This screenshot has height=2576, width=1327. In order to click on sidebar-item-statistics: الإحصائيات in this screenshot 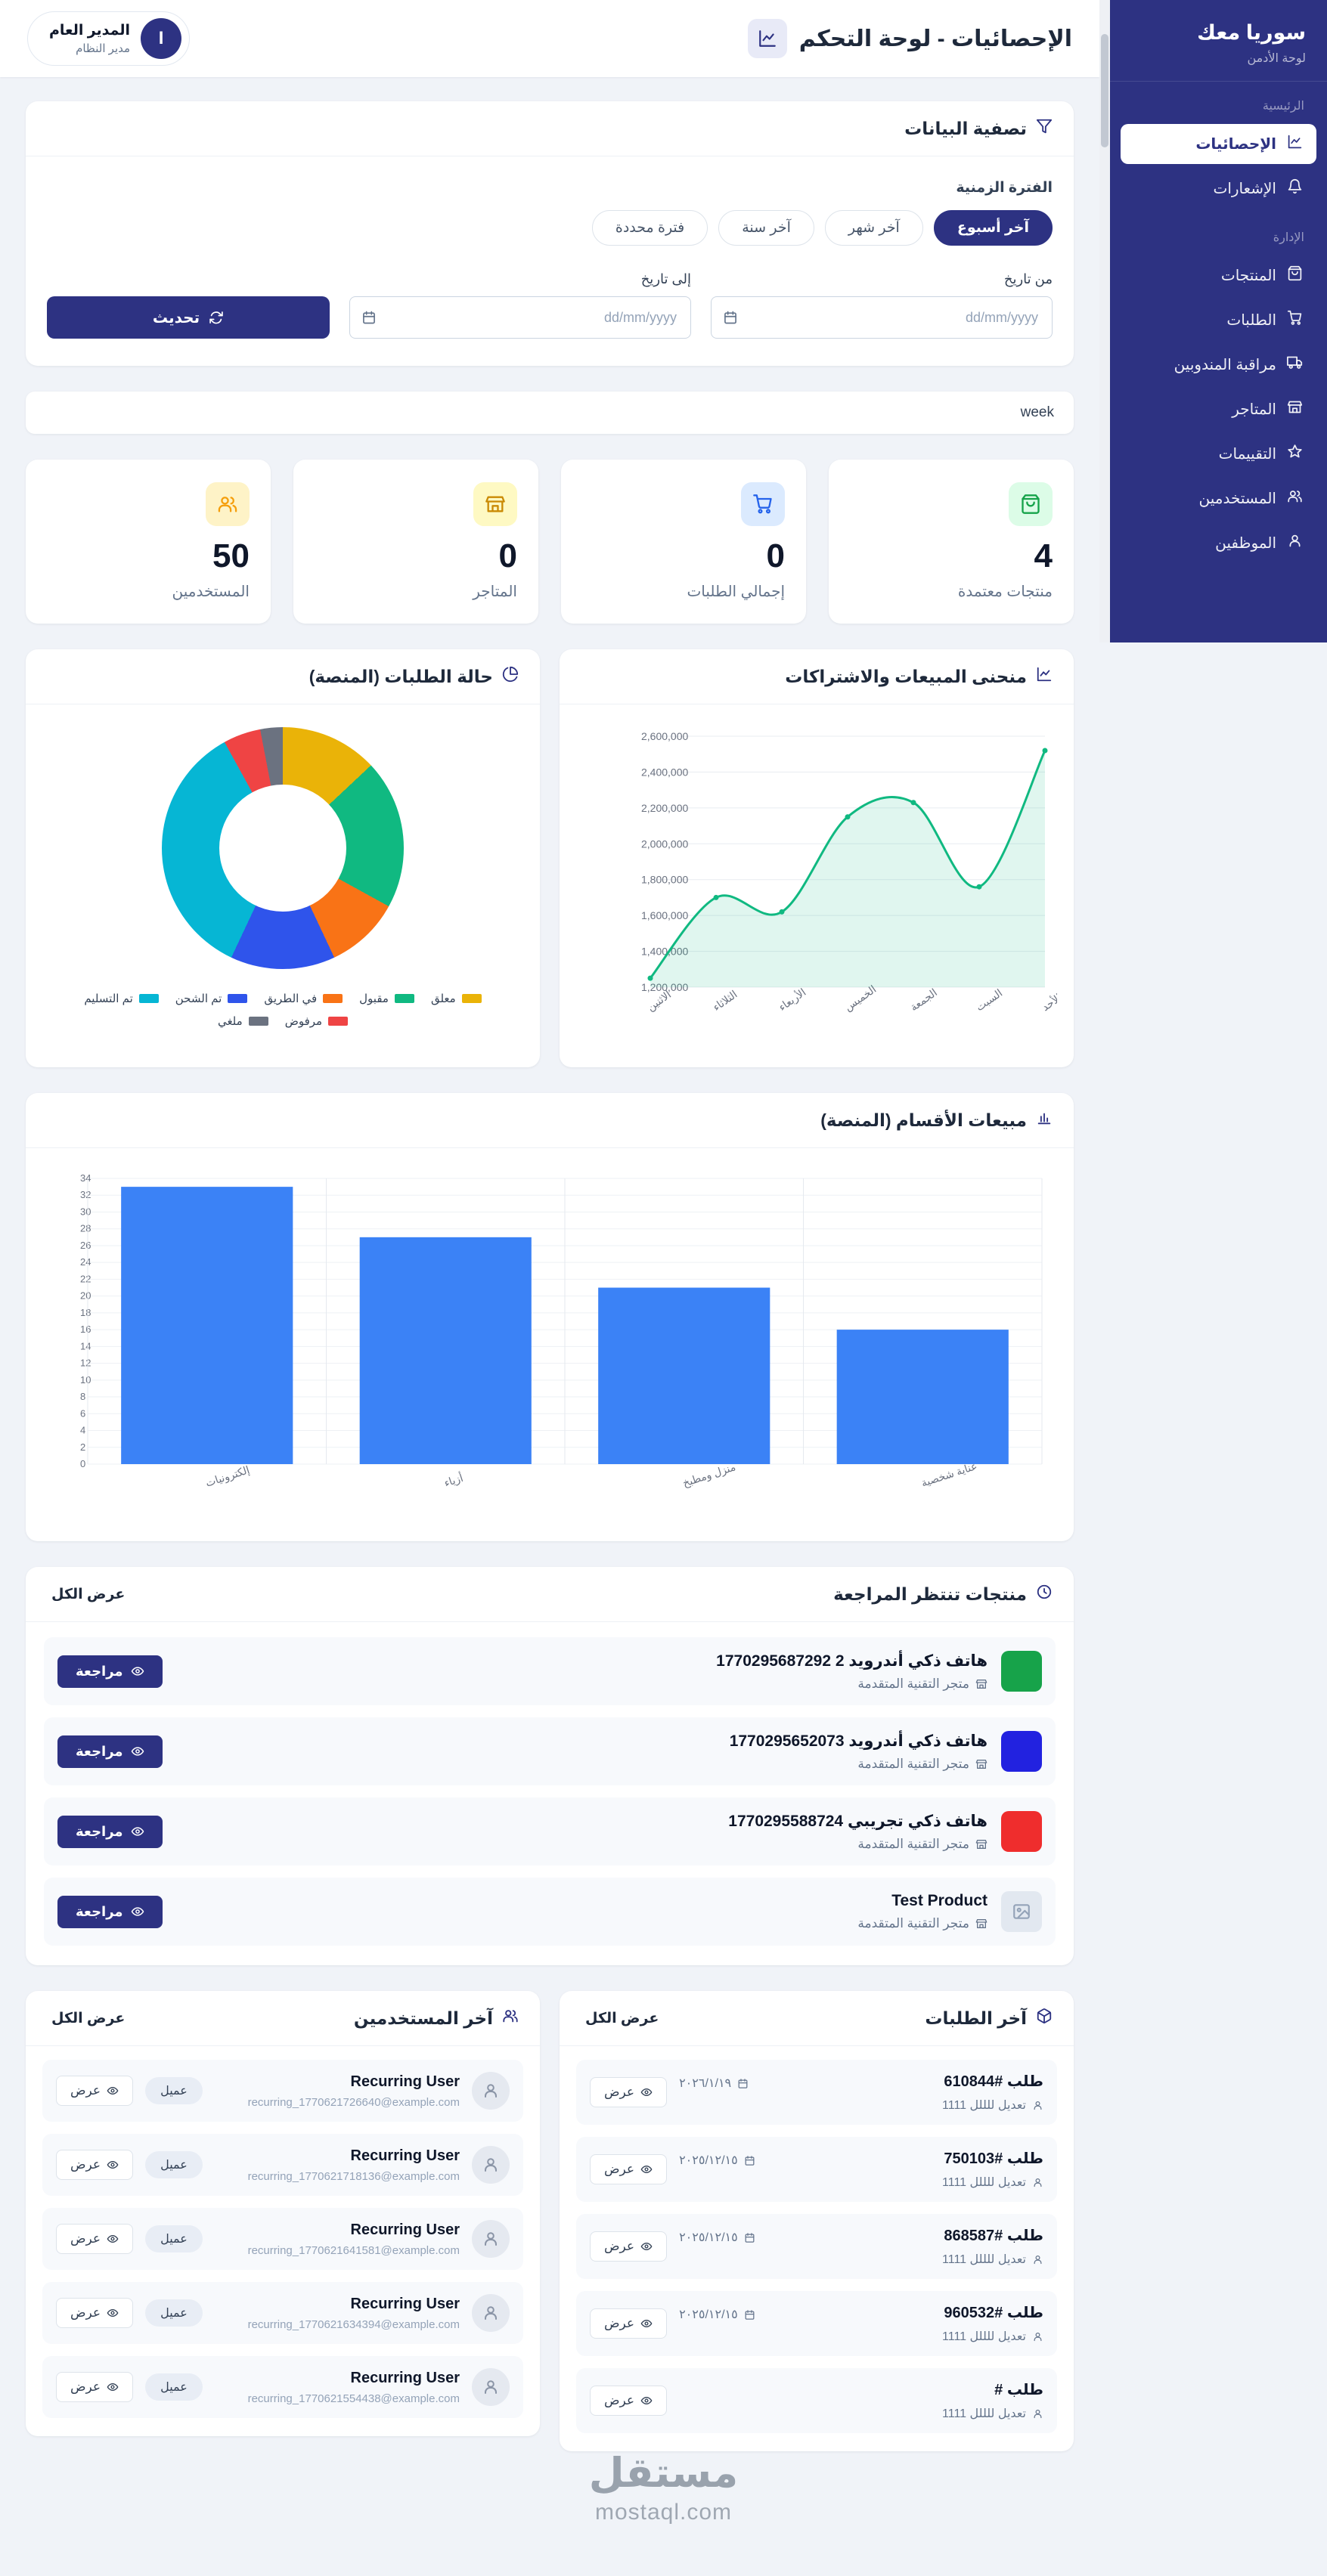, I will do `click(1218, 144)`.